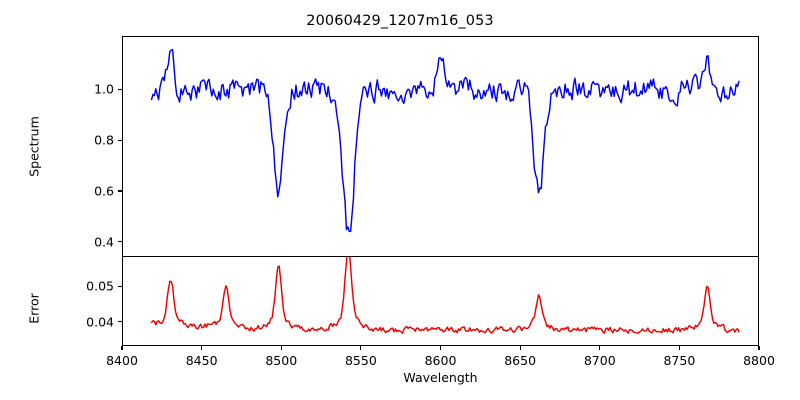 The image size is (800, 400). Describe the element at coordinates (599, 360) in the screenshot. I see `x-tick-label: 8700` at that location.